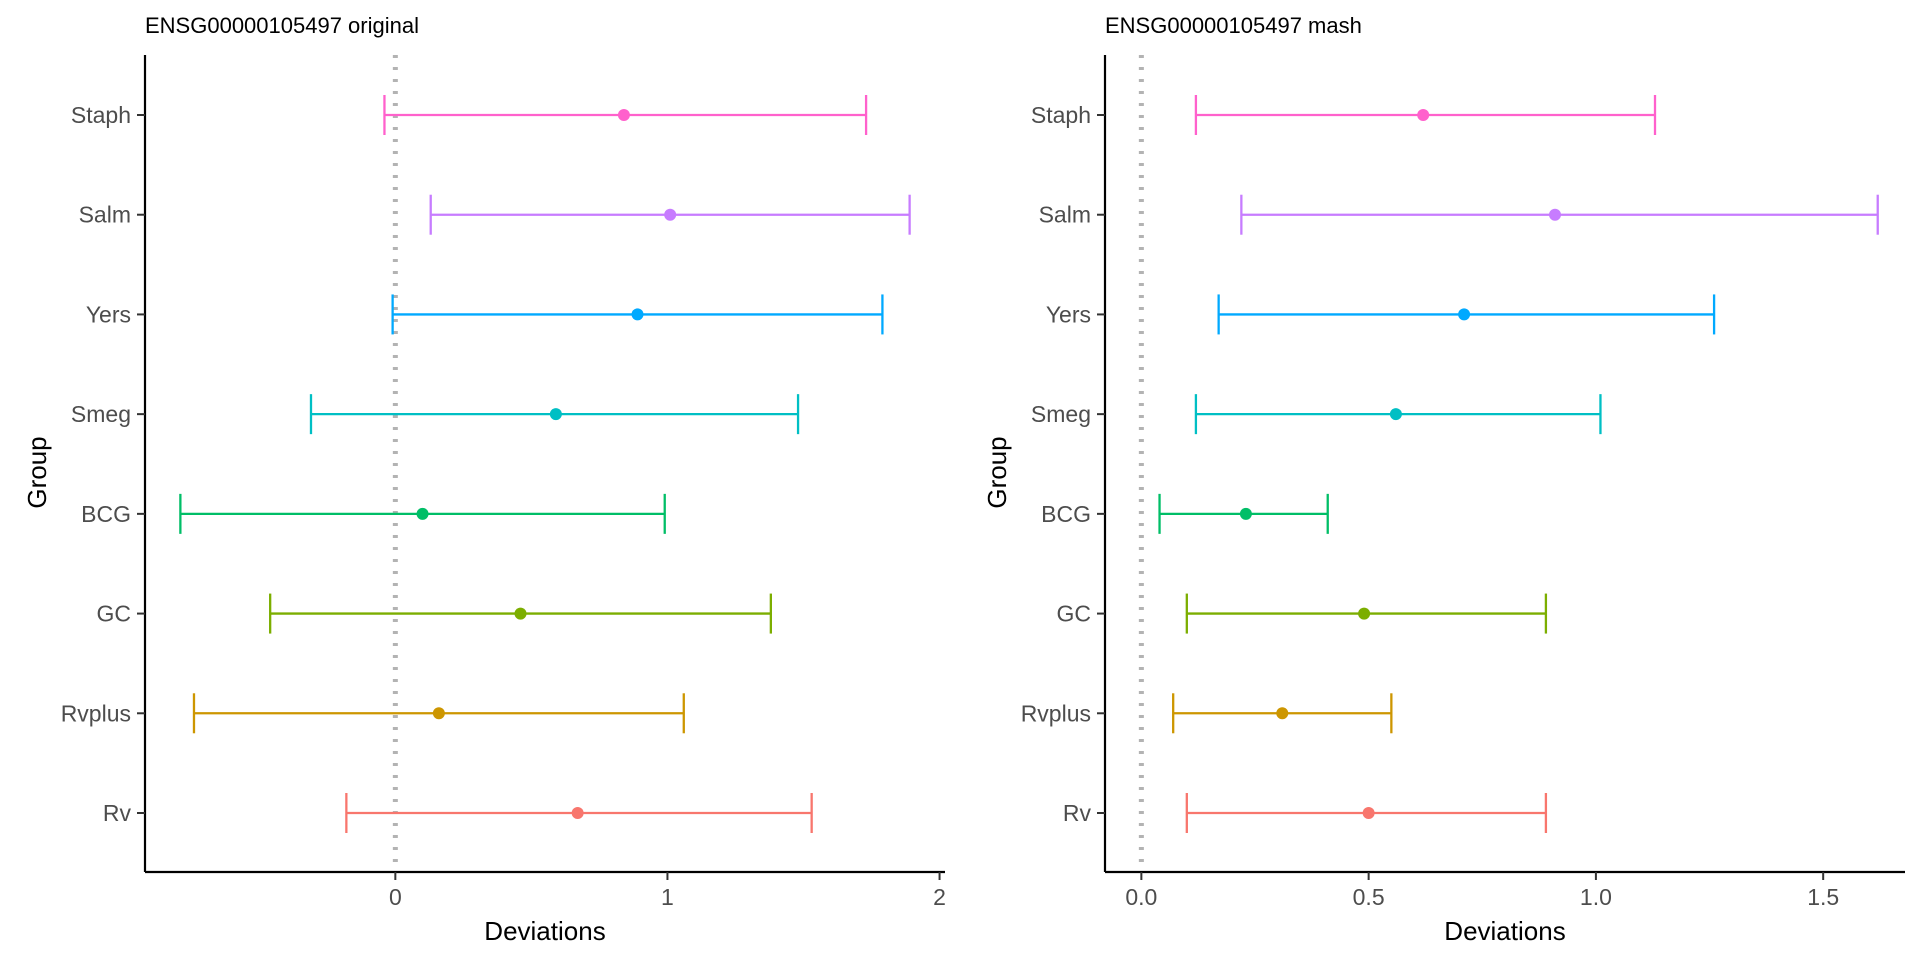 The height and width of the screenshot is (965, 1920). I want to click on x-tick-label: 0.0, so click(1141, 897).